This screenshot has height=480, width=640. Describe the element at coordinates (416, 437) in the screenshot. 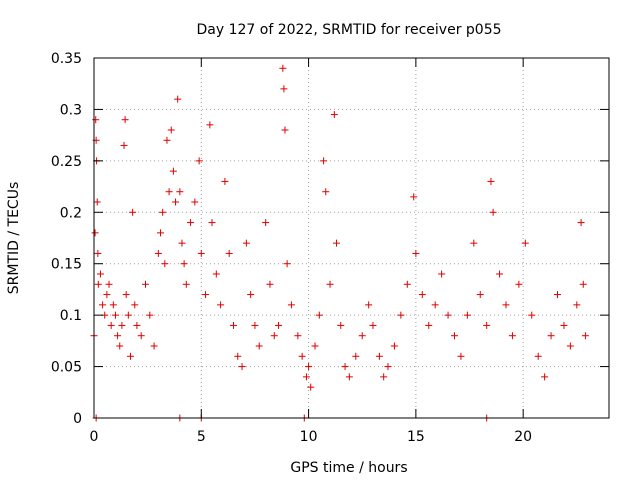

I see `x-tick-label: 15` at that location.